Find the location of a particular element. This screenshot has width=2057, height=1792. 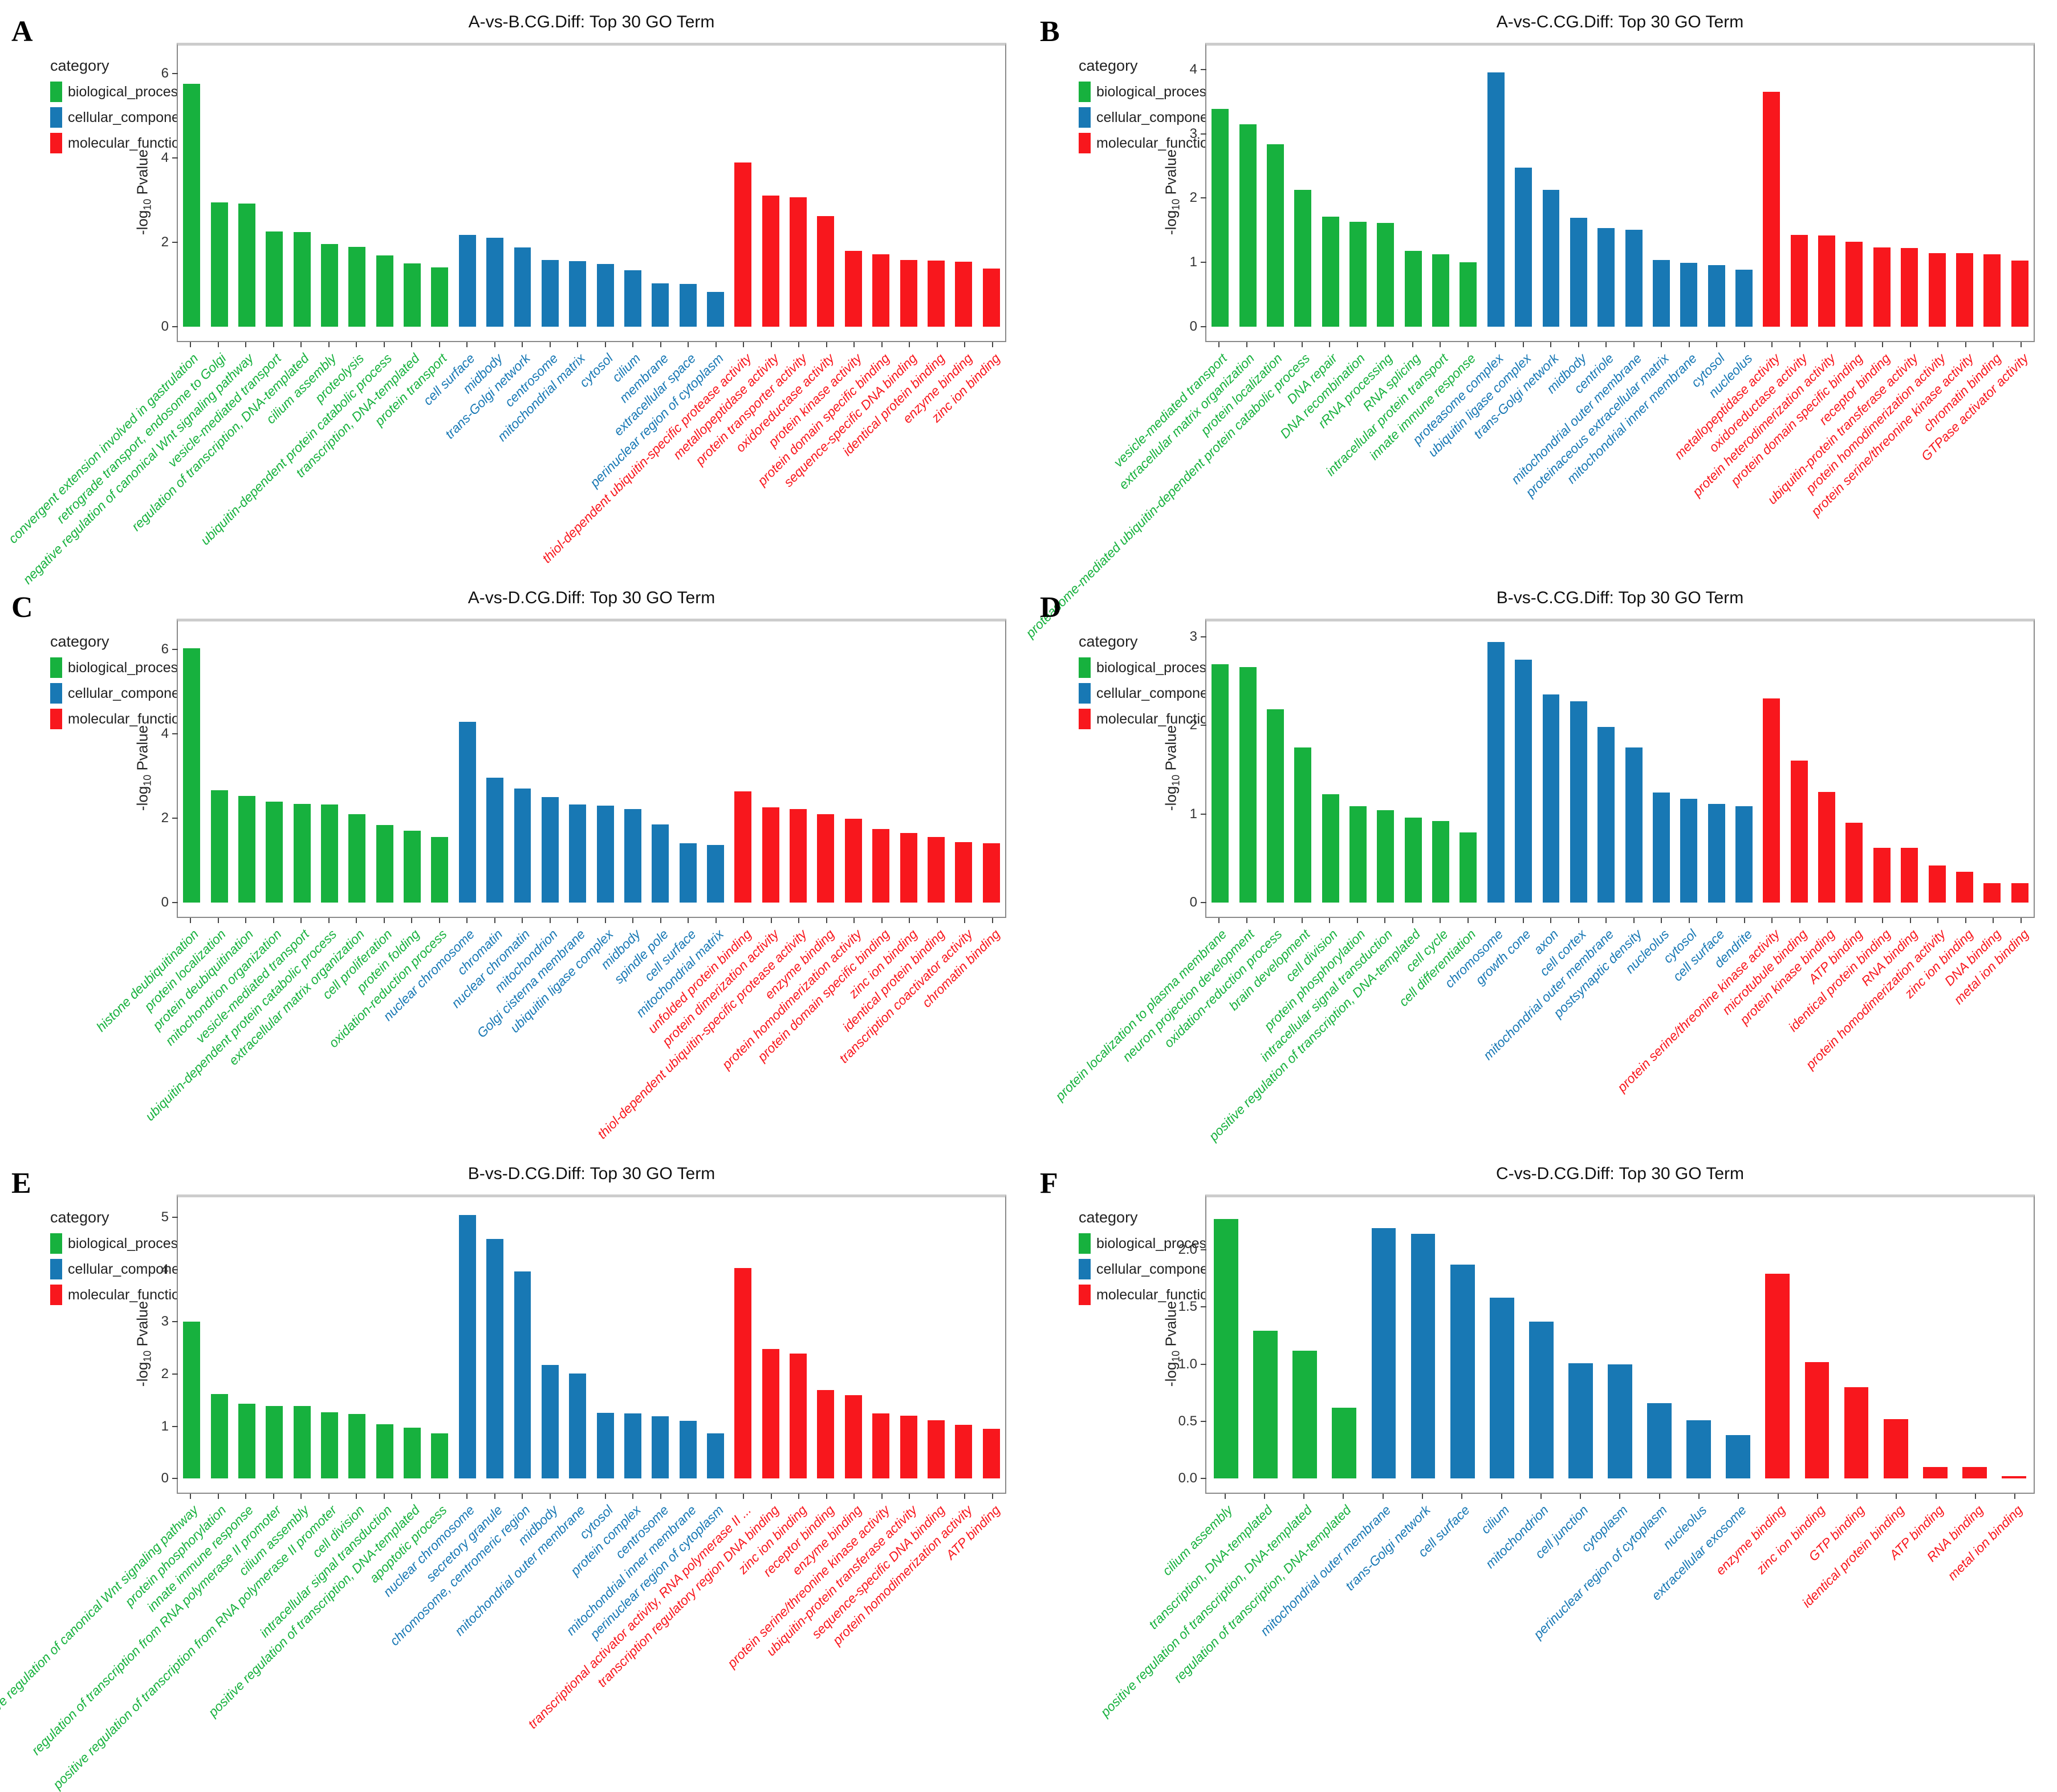

x-axis-ticks is located at coordinates (1620, 345).